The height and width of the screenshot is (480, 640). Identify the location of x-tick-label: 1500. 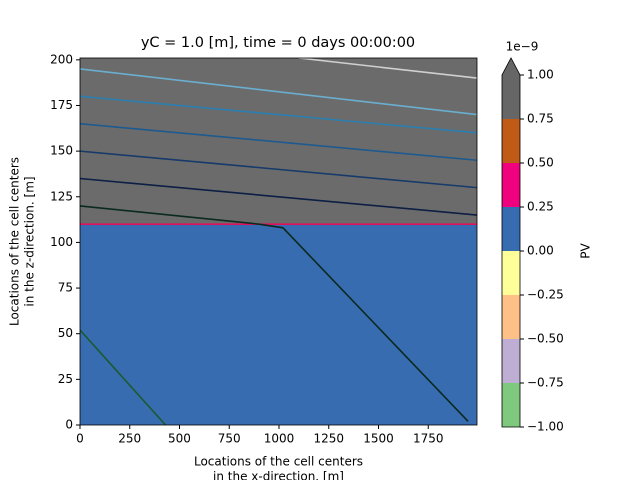
(378, 439).